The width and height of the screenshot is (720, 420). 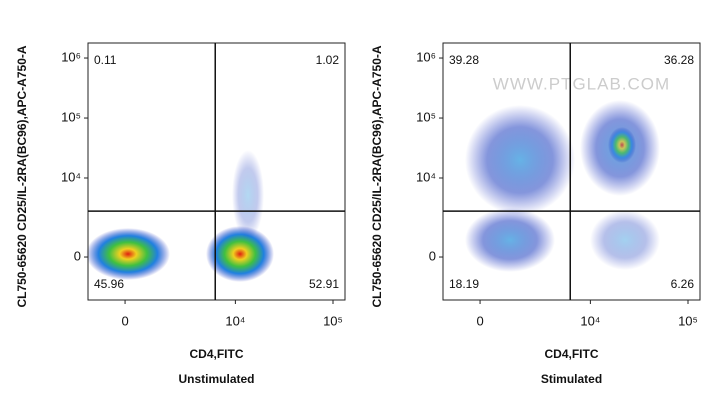 What do you see at coordinates (464, 60) in the screenshot?
I see `quadrant-label: 39.28` at bounding box center [464, 60].